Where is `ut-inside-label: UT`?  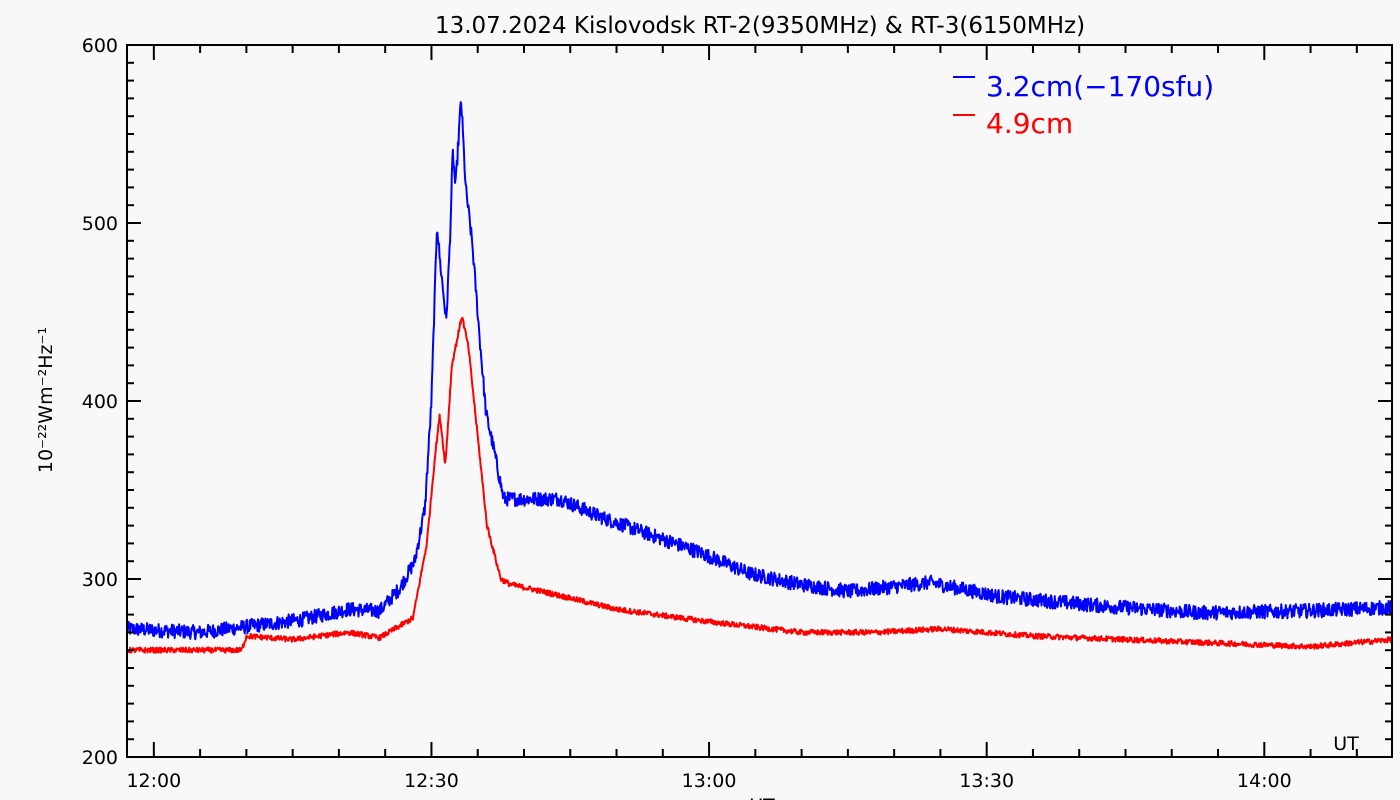 ut-inside-label: UT is located at coordinates (1346, 744).